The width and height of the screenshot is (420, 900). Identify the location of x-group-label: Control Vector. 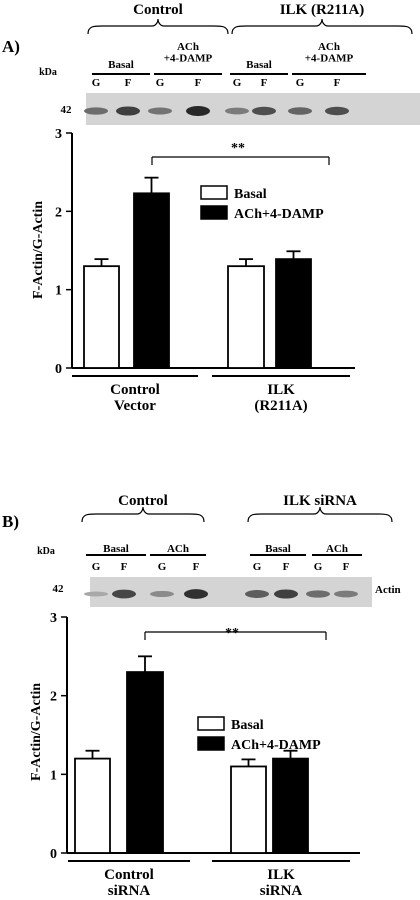
(135, 398).